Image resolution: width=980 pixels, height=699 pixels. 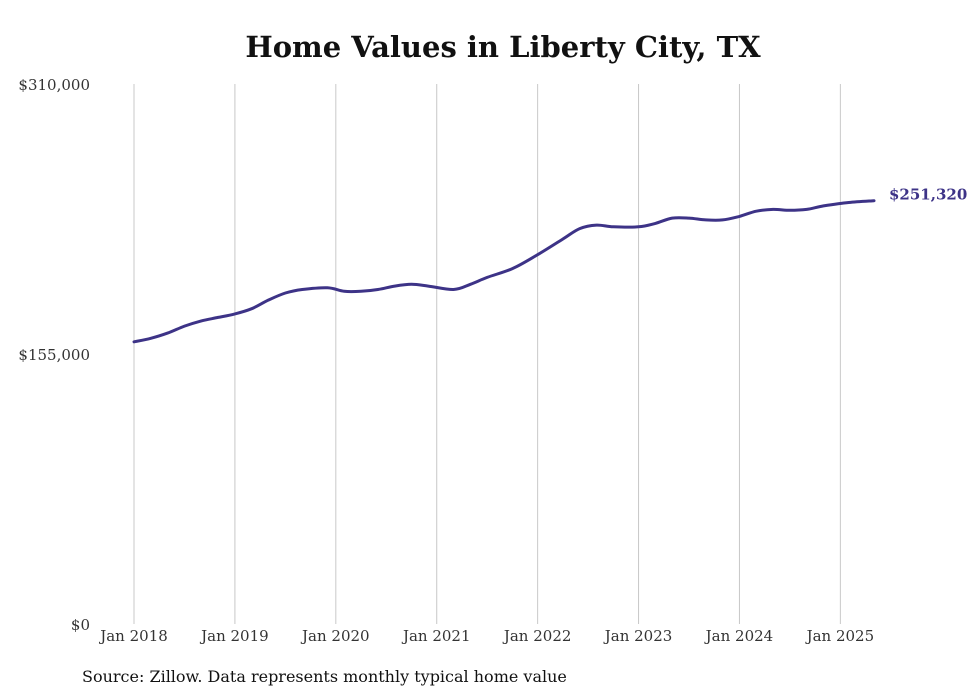 I want to click on y-tick-label: $0, so click(x=80, y=625).